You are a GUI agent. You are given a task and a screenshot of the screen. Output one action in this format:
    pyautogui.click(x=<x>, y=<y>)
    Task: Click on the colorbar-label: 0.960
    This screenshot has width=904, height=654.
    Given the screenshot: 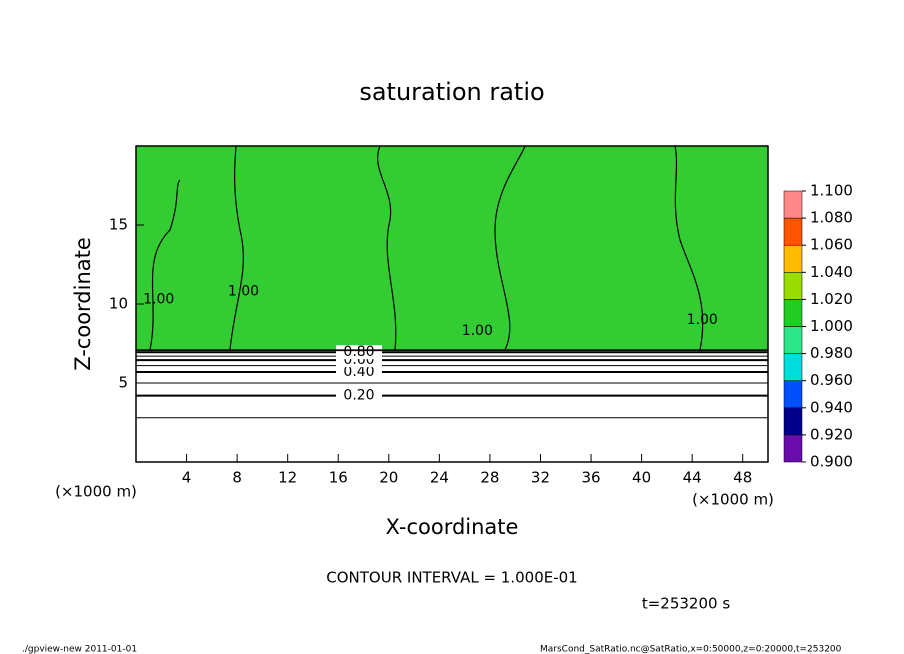 What is the action you would take?
    pyautogui.click(x=831, y=380)
    